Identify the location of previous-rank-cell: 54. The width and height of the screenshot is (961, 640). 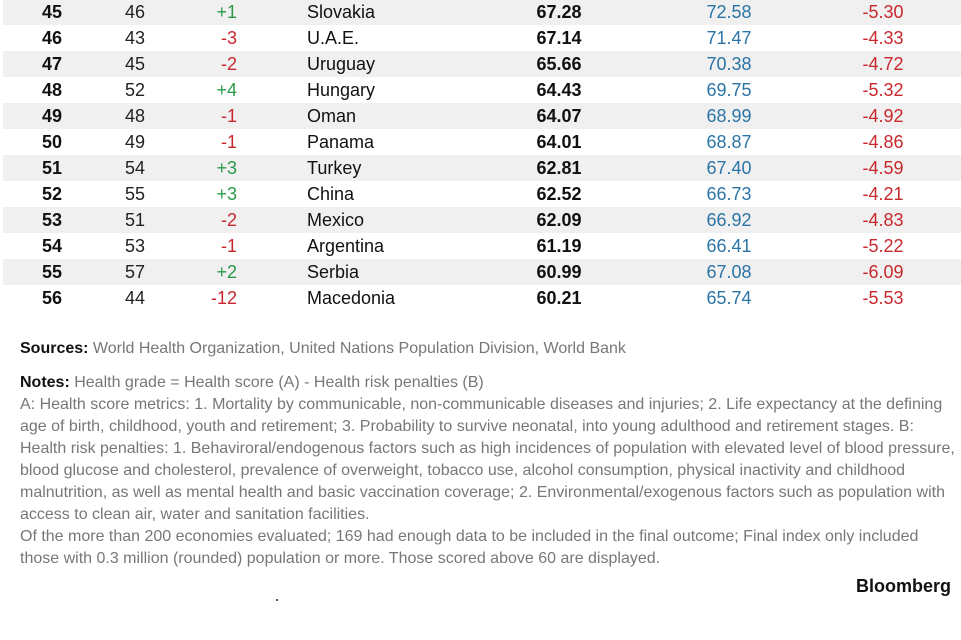
(135, 168).